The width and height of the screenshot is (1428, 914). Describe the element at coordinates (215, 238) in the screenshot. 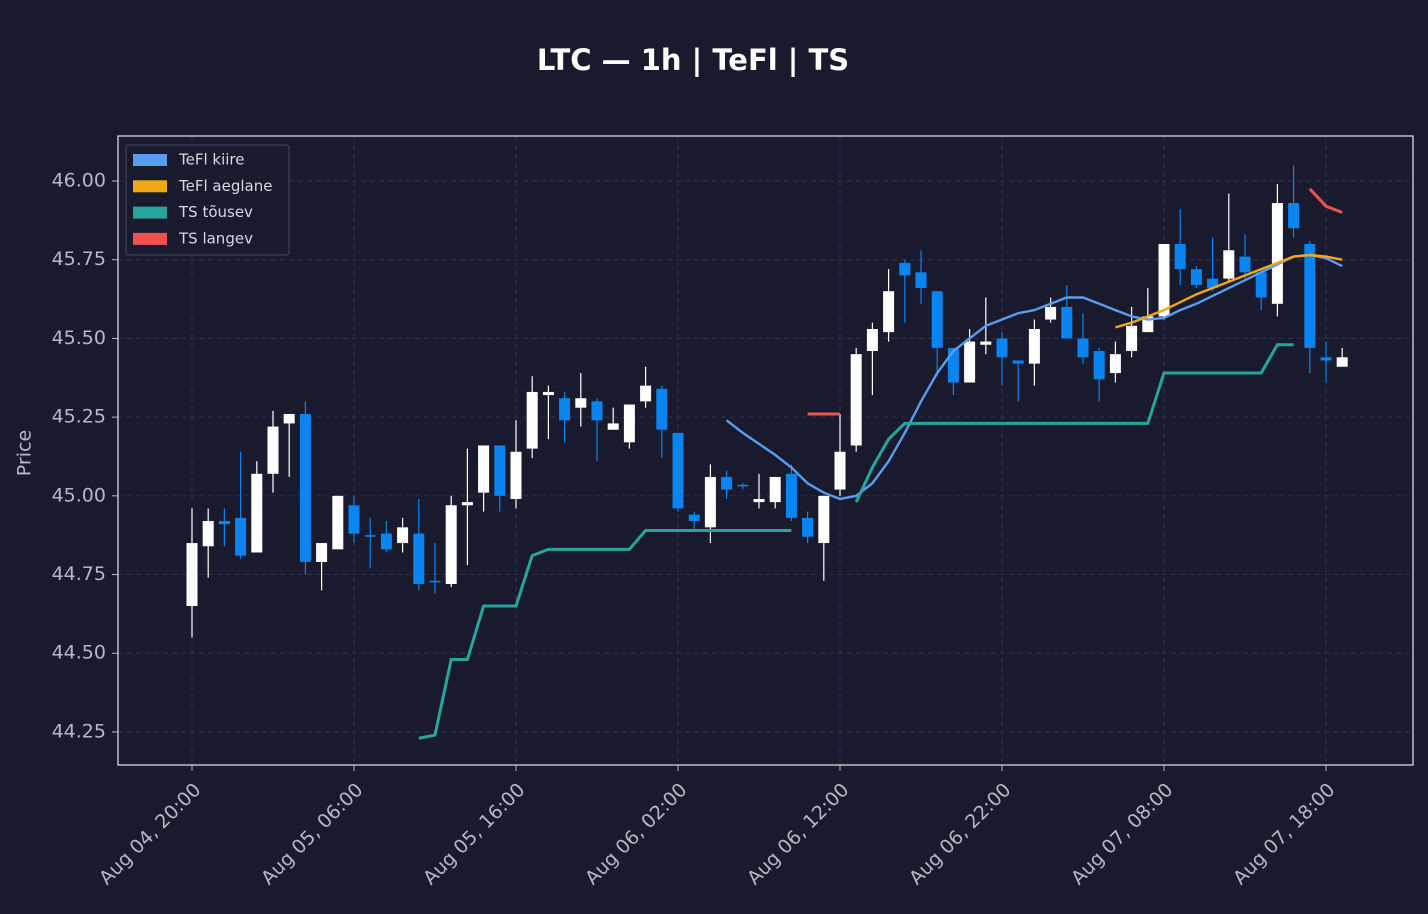

I see `legend-label: TS langev` at that location.